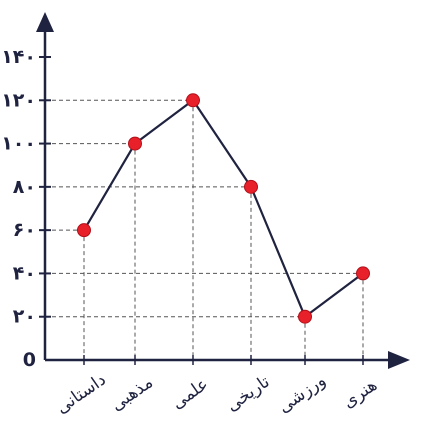 This screenshot has height=431, width=426. I want to click on x-tick-label: داستانی, so click(81, 394).